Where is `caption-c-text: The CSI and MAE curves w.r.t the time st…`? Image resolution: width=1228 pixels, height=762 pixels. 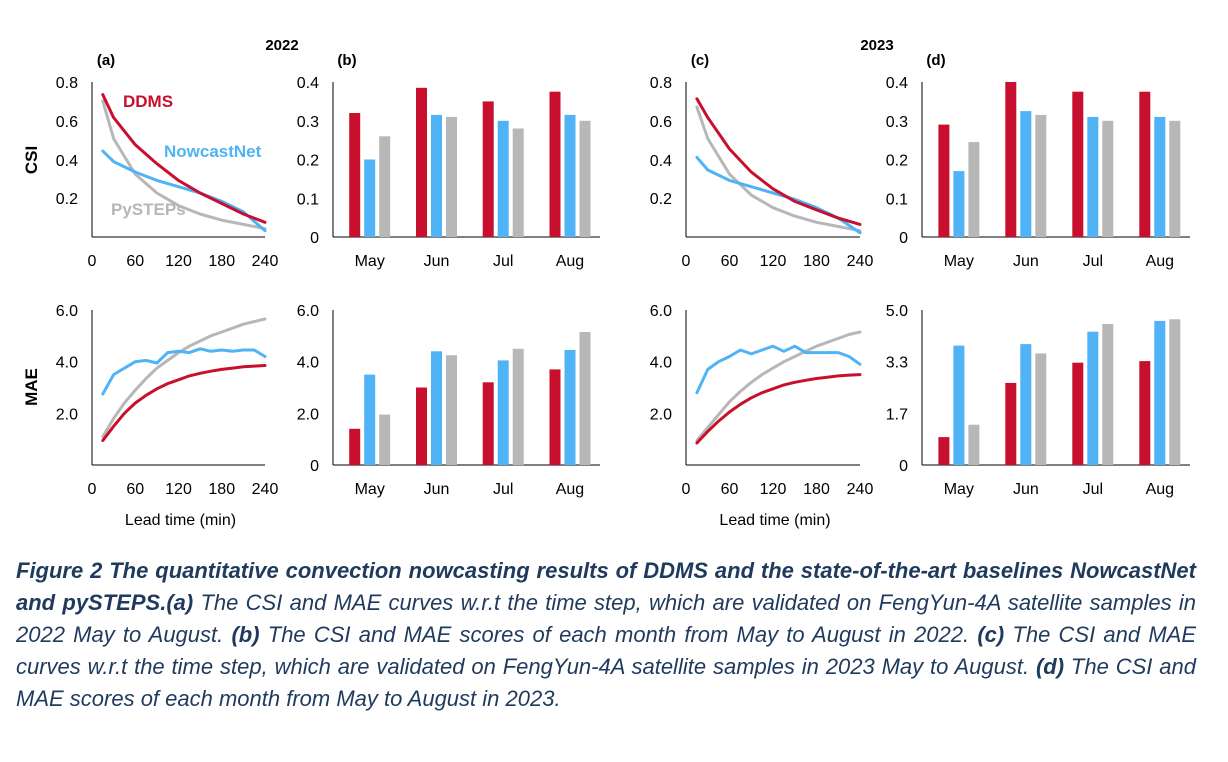
caption-c-text: The CSI and MAE curves w.r.t the time st… is located at coordinates (606, 650).